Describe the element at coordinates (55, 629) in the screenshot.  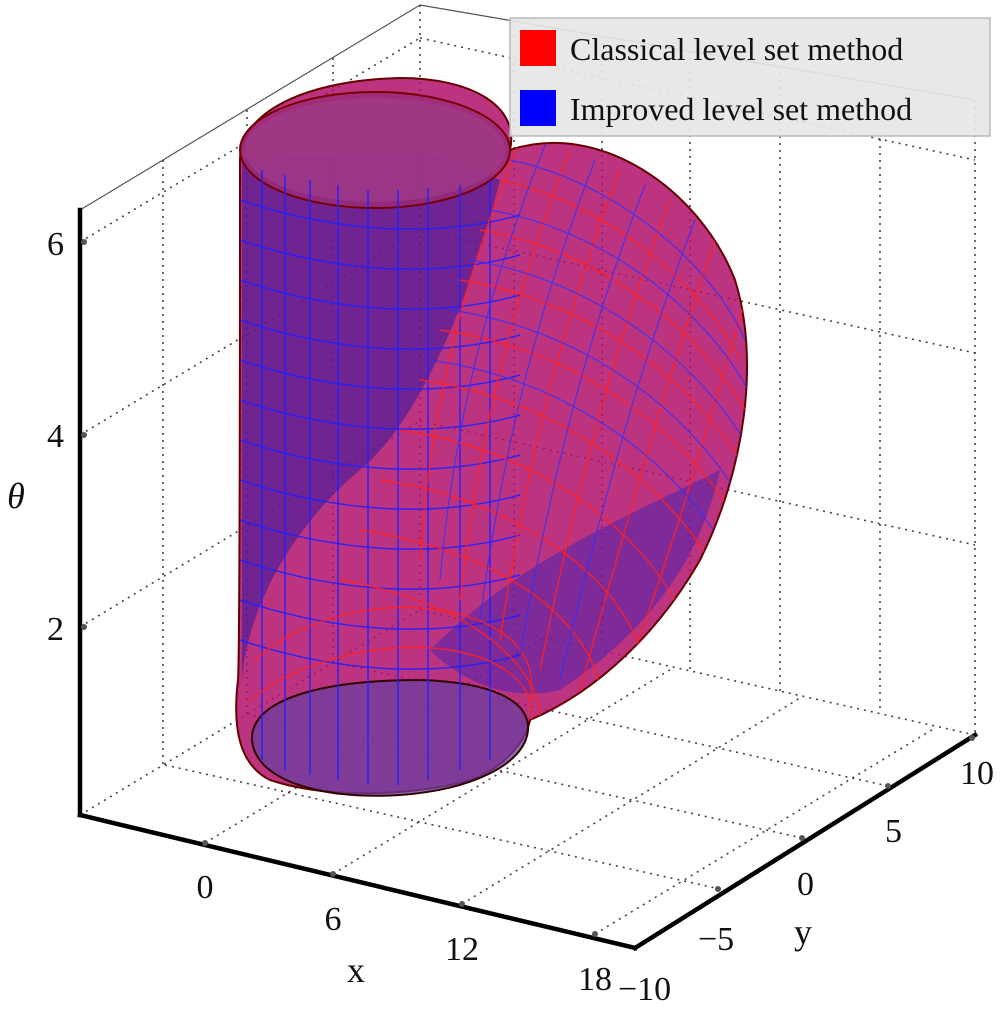
I see `z-tick-label: 2` at that location.